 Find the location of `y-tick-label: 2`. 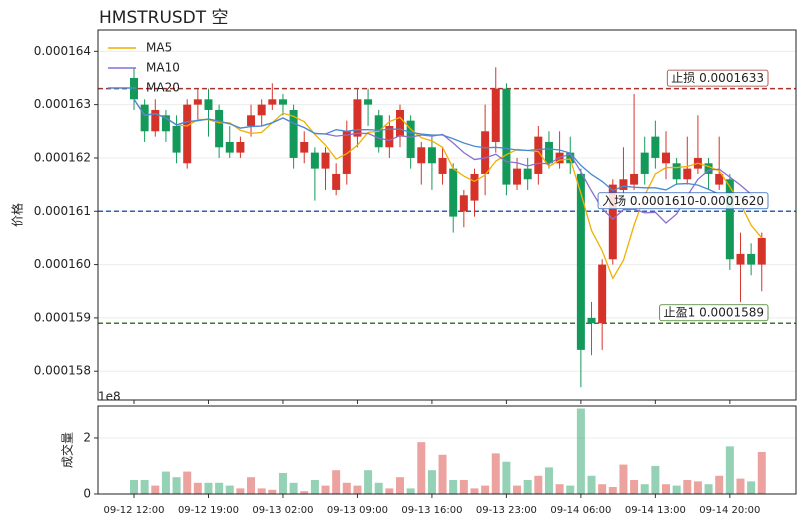

y-tick-label: 2 is located at coordinates (87, 437).